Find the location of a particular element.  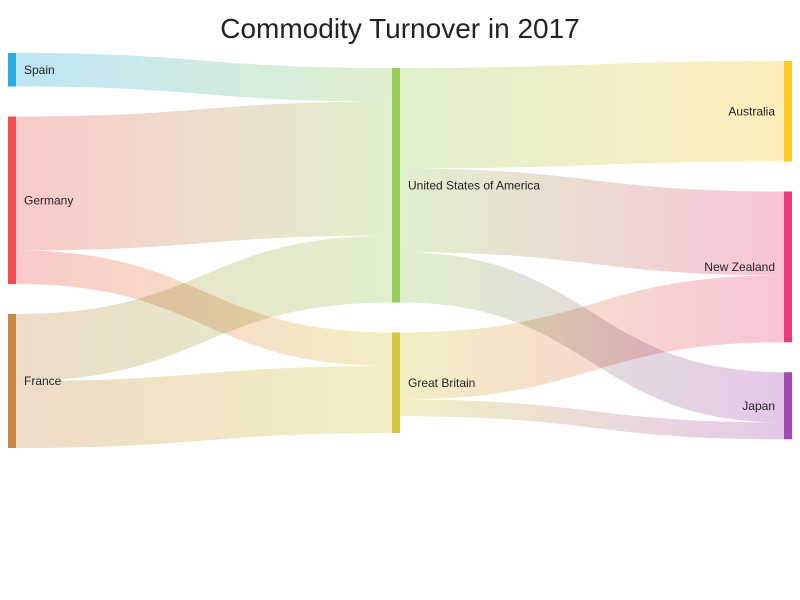

node-label-france: France is located at coordinates (43, 381).